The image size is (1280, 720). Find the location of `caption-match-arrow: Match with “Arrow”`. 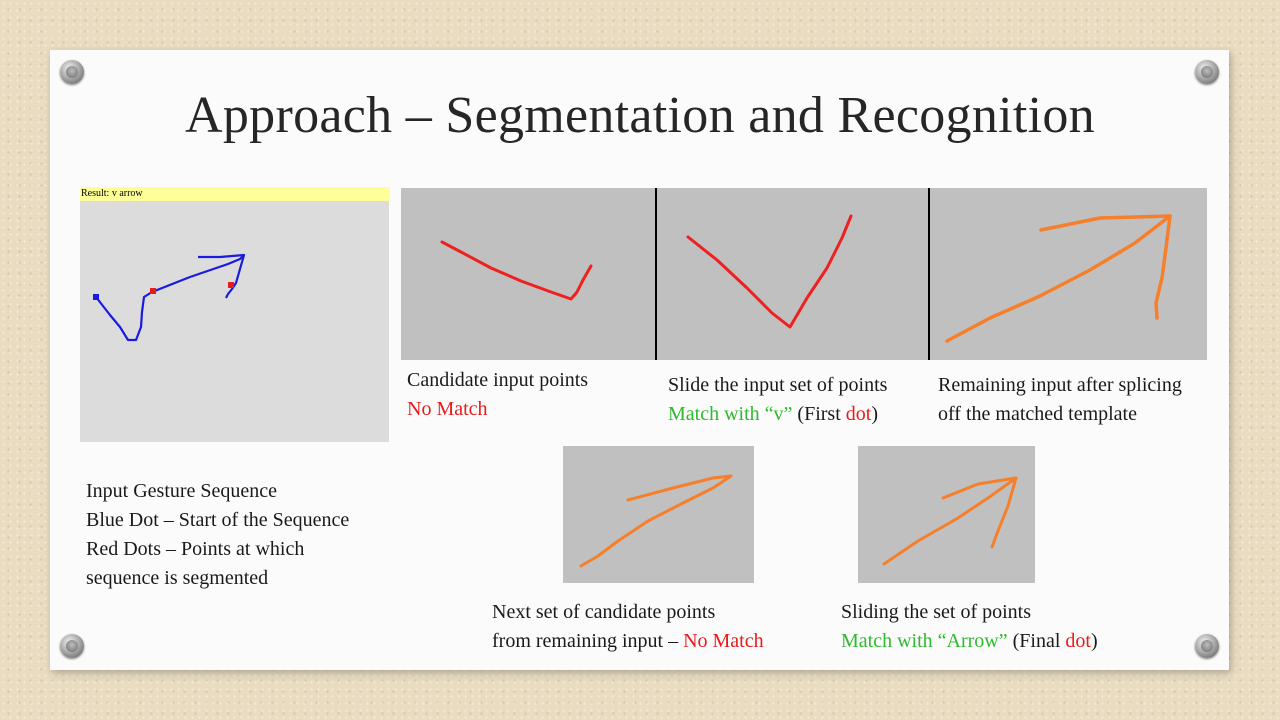

caption-match-arrow: Match with “Arrow” is located at coordinates (924, 641).